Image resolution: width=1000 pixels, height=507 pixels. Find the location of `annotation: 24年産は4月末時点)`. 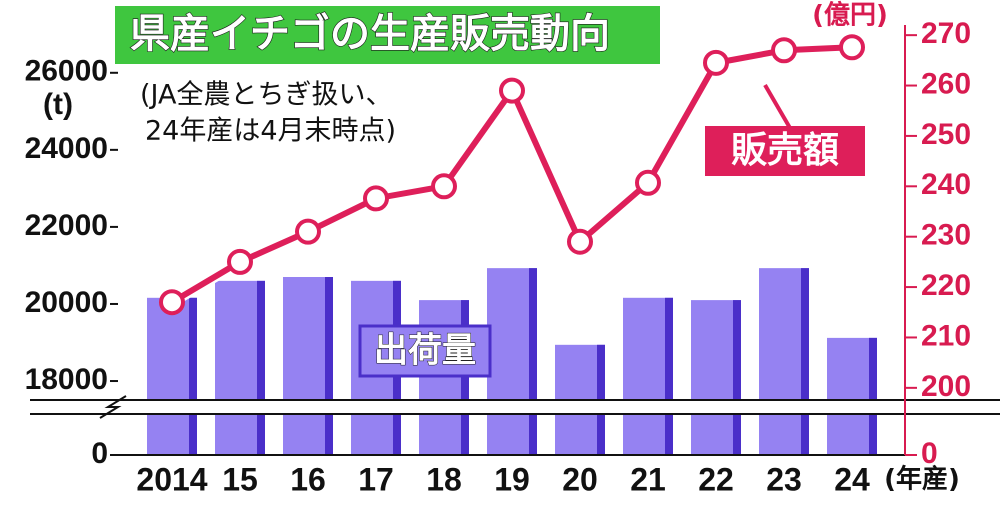

annotation: 24年産は4月末時点) is located at coordinates (270, 131).